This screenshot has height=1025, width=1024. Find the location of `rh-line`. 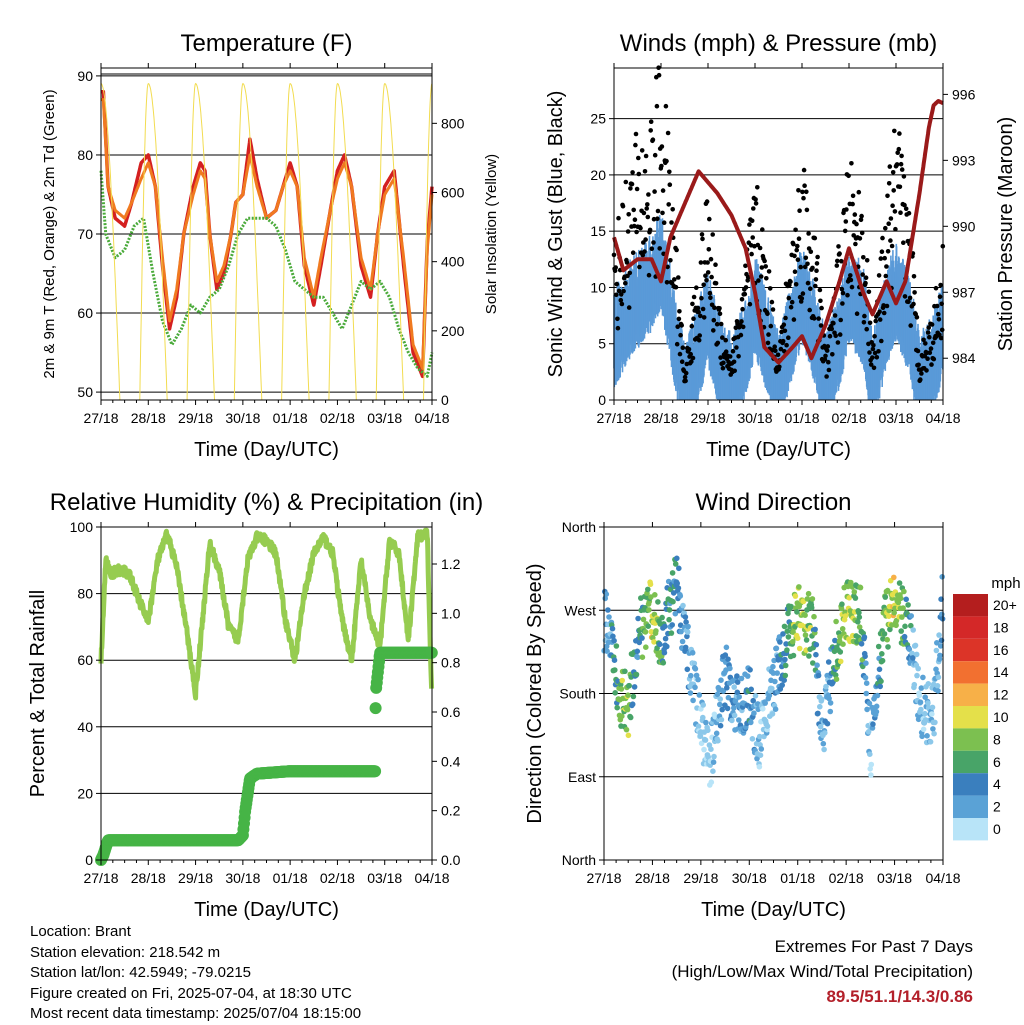

rh-line is located at coordinates (266, 614).